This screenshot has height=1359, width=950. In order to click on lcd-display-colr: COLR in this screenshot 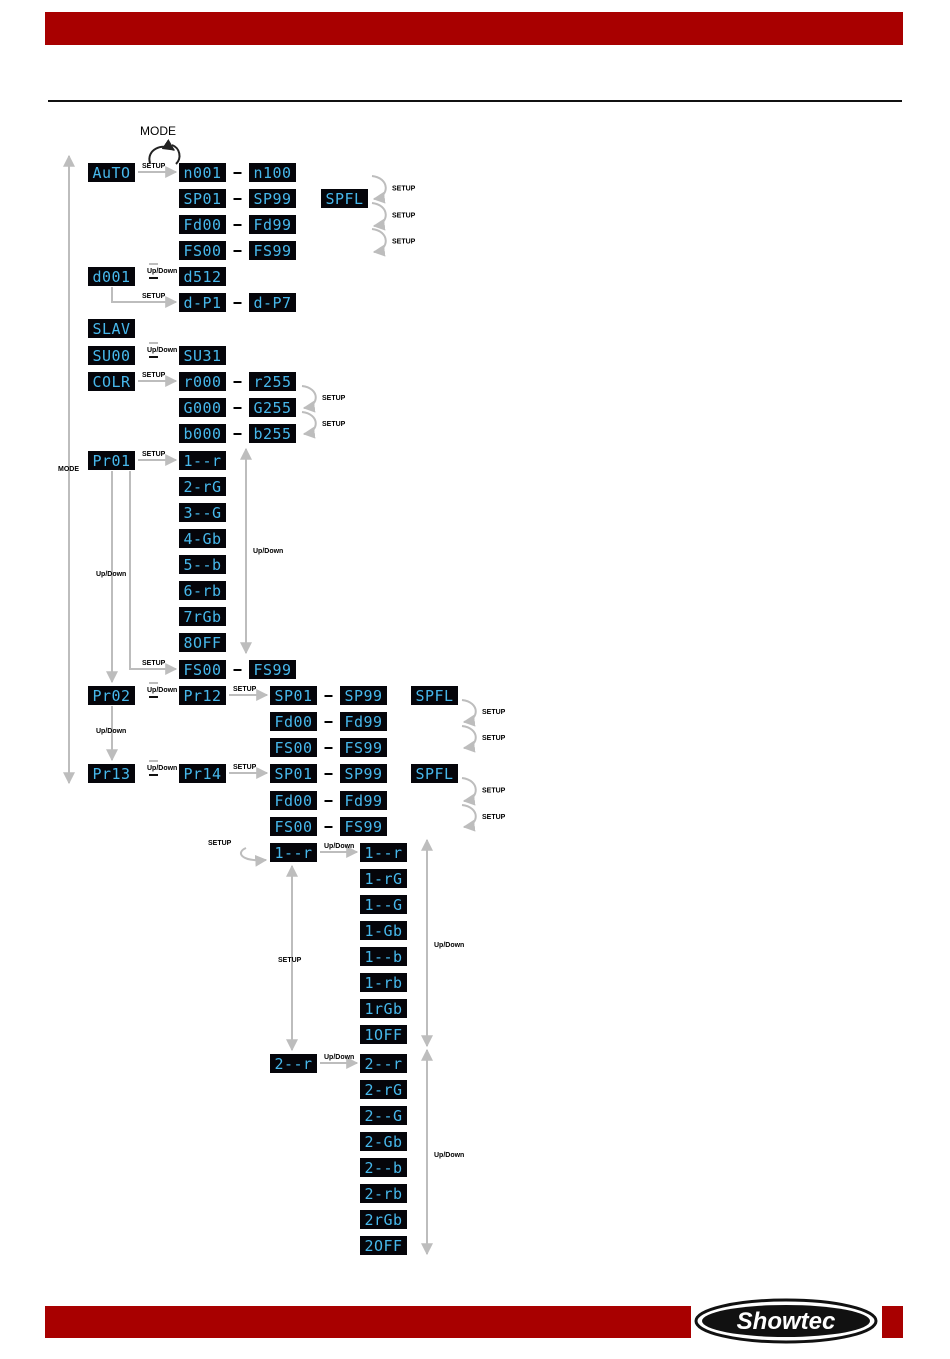, I will do `click(111, 381)`.